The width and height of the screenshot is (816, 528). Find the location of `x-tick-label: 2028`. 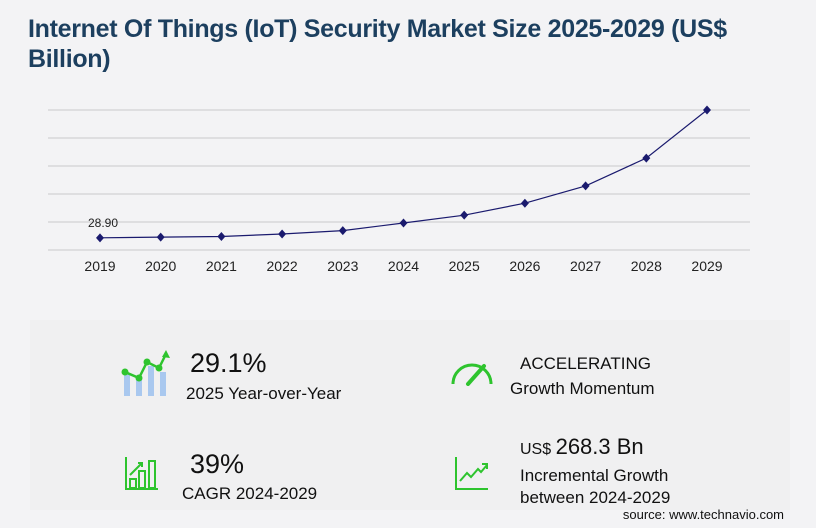

x-tick-label: 2028 is located at coordinates (646, 266).